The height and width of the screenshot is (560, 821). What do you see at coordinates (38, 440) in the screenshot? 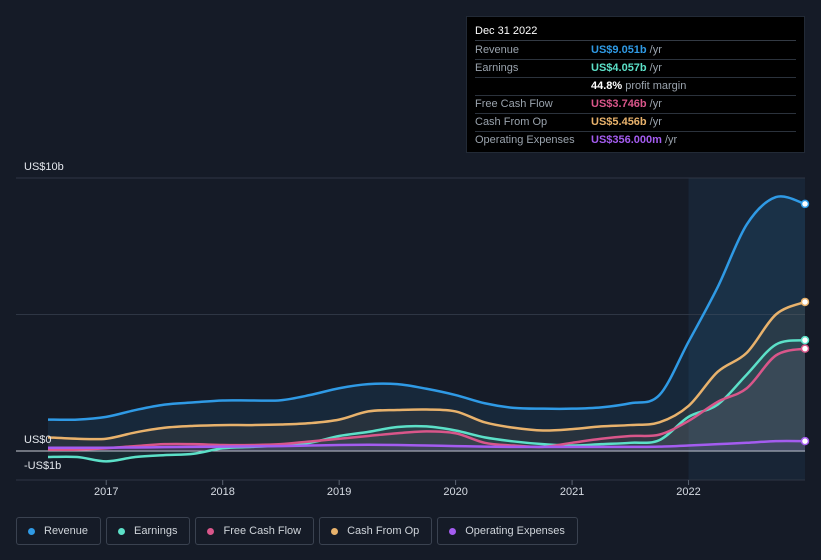
I see `y-axis-zero-label: US$0` at bounding box center [38, 440].